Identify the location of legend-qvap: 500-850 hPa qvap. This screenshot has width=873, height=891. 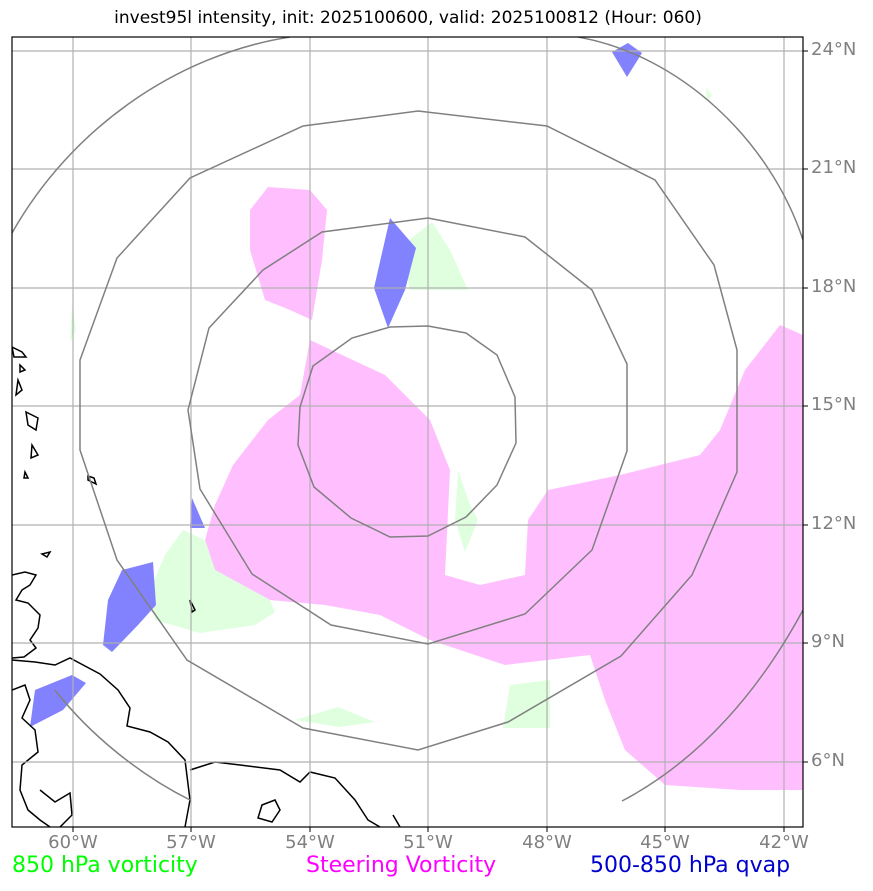
(690, 865).